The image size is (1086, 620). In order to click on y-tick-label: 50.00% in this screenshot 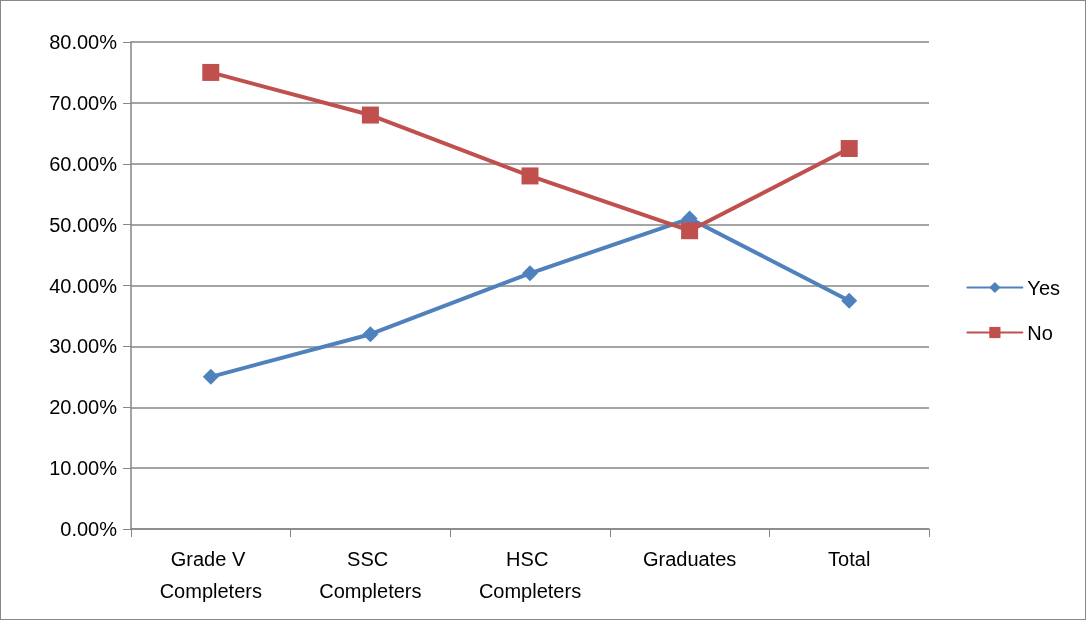, I will do `click(83, 224)`.